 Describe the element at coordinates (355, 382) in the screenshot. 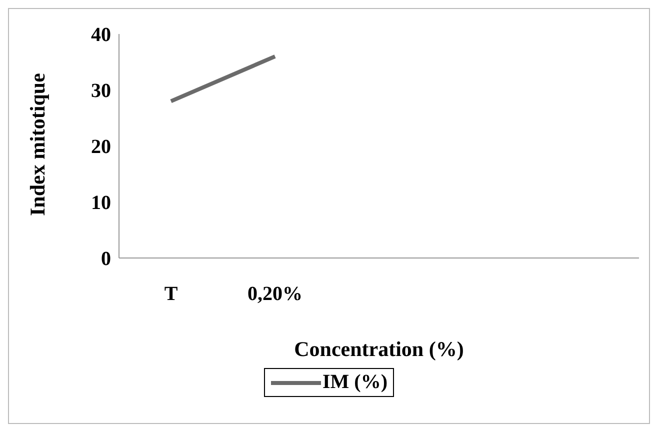

I see `legend-label: IM (%)` at that location.